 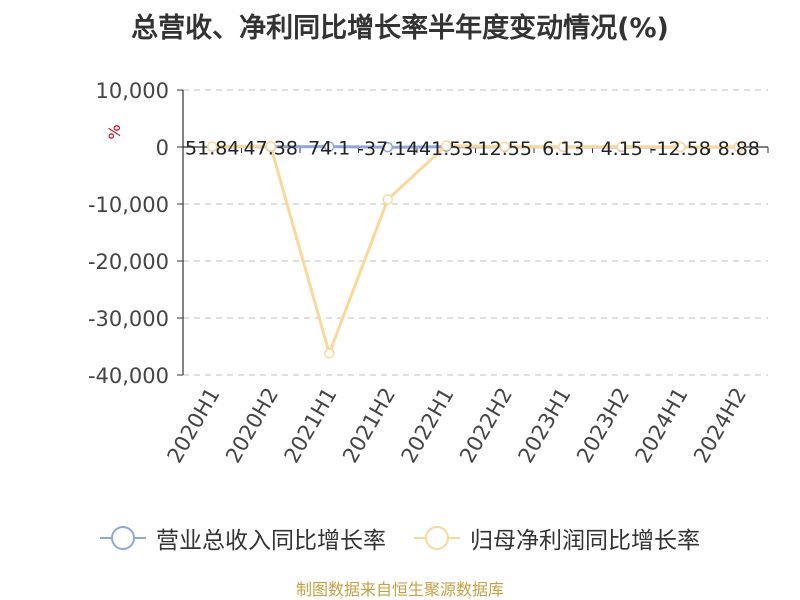 What do you see at coordinates (128, 205) in the screenshot?
I see `y-tick-label: -10,000` at bounding box center [128, 205].